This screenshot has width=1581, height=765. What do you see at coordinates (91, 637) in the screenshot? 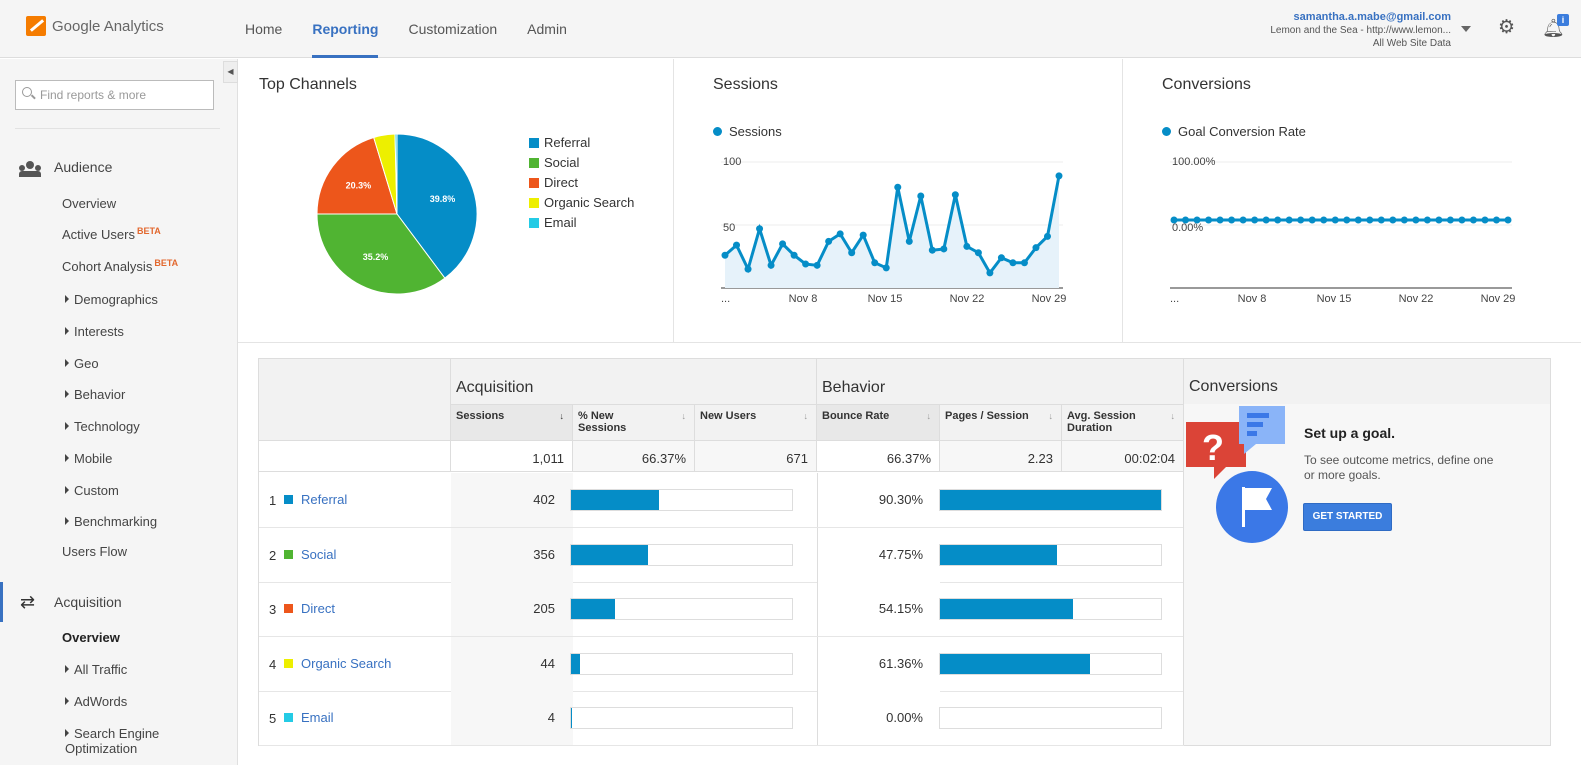
I see `sidebar-item-acquisition-overview: Overview` at bounding box center [91, 637].